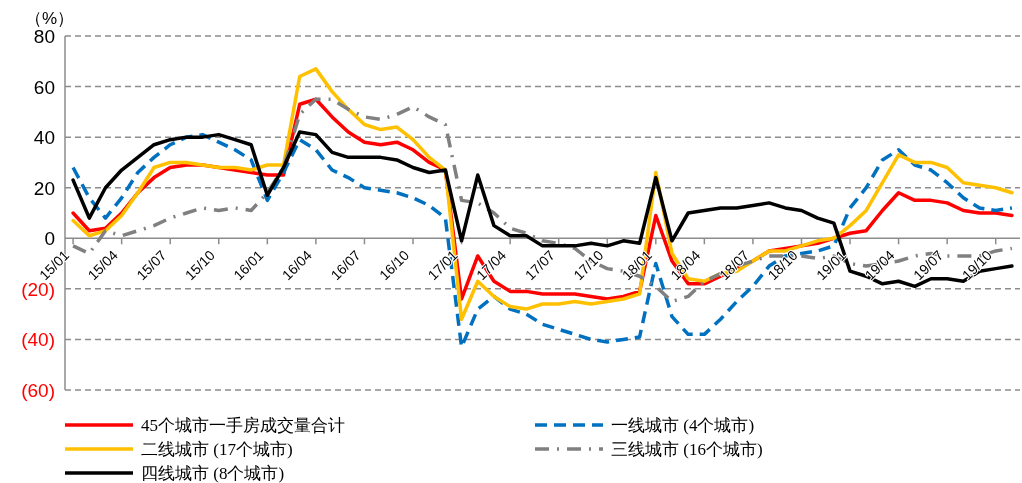 The height and width of the screenshot is (483, 1022). I want to click on legend-label: 三线城市 (16个城市), so click(687, 449).